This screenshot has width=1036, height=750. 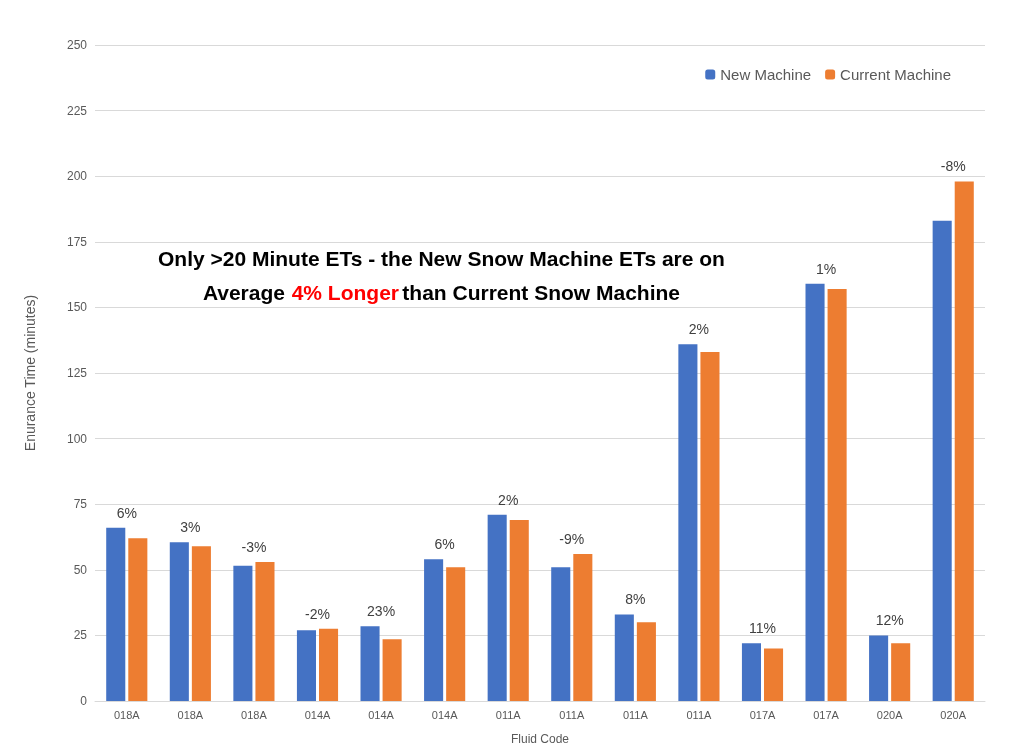 I want to click on y-tick-label: 175, so click(x=77, y=241).